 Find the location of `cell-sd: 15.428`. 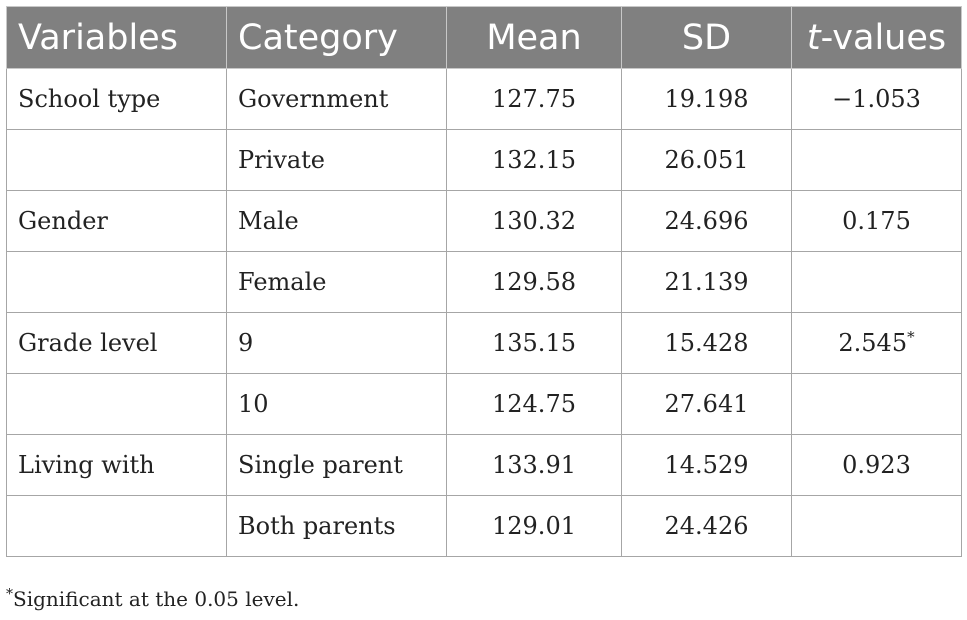

cell-sd: 15.428 is located at coordinates (706, 343).